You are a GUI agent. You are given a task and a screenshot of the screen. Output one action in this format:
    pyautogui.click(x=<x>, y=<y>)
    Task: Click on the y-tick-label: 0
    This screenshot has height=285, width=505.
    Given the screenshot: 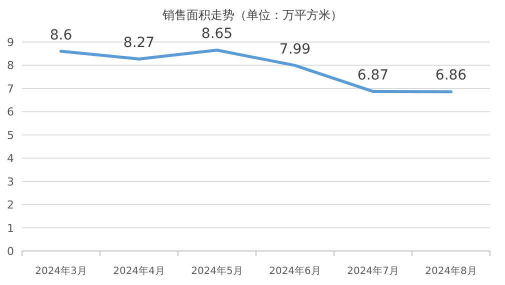 What is the action you would take?
    pyautogui.click(x=10, y=251)
    